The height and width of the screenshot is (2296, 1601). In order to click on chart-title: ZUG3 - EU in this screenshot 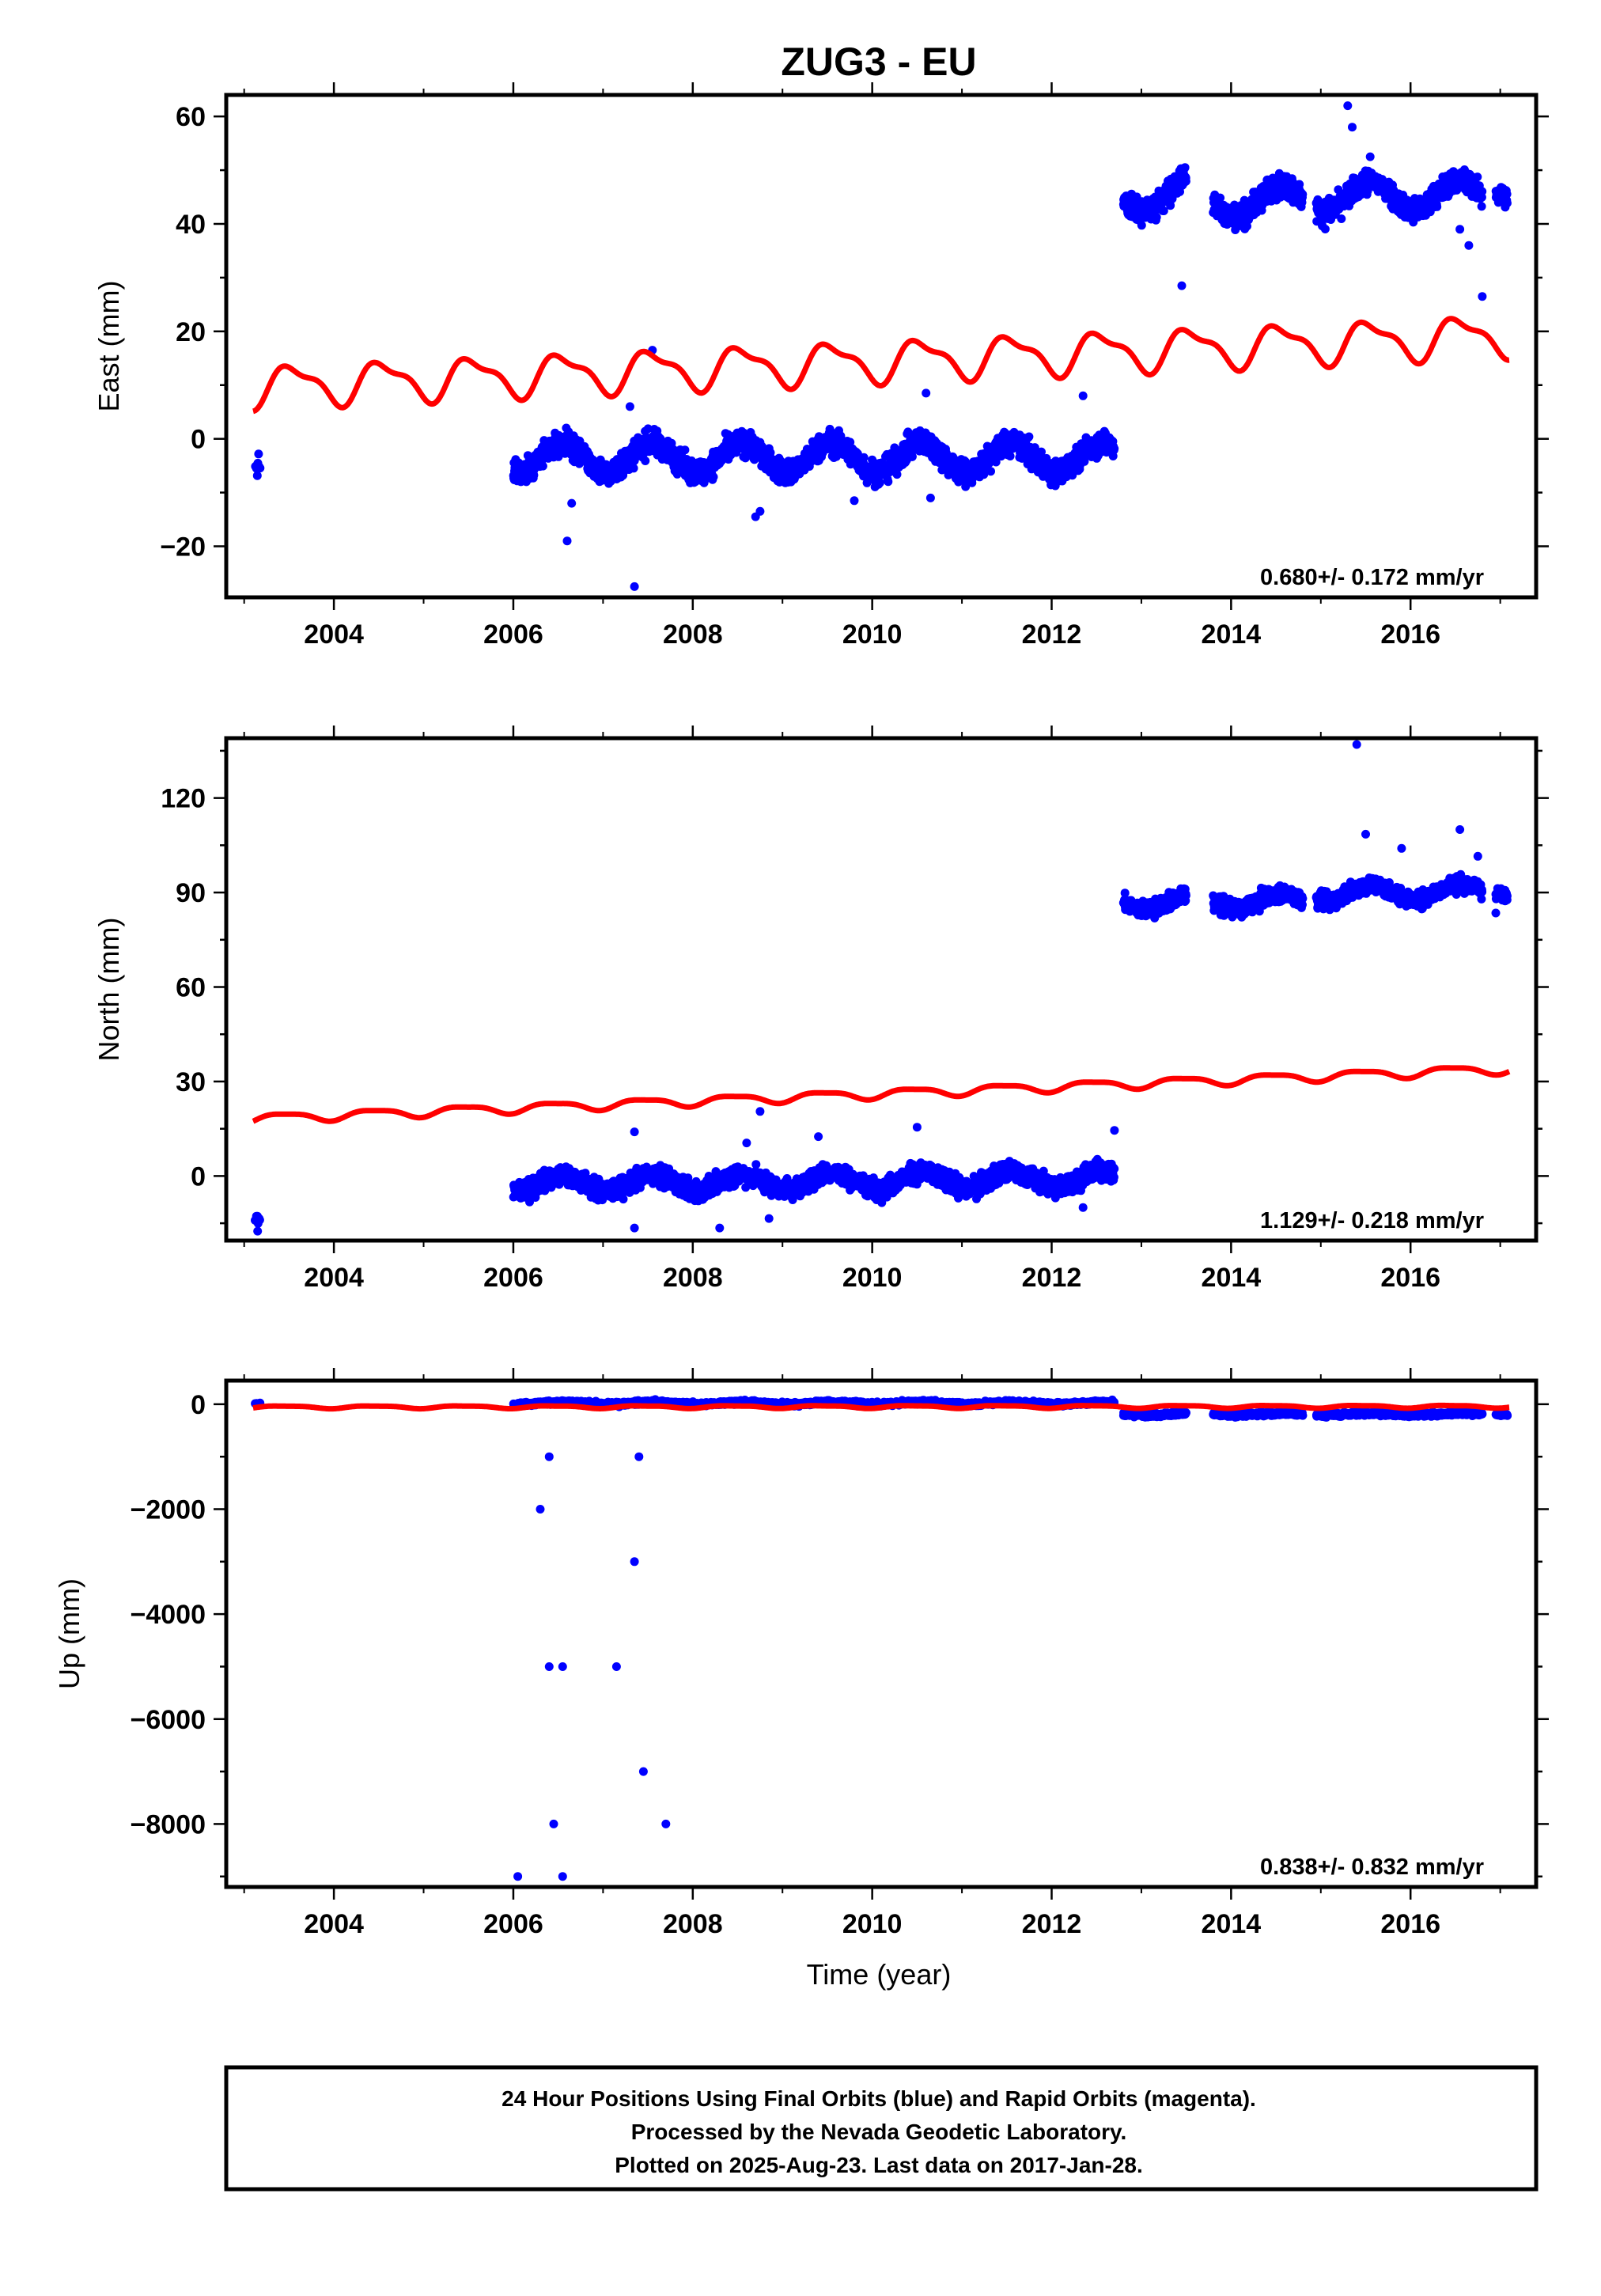, I will do `click(879, 62)`.